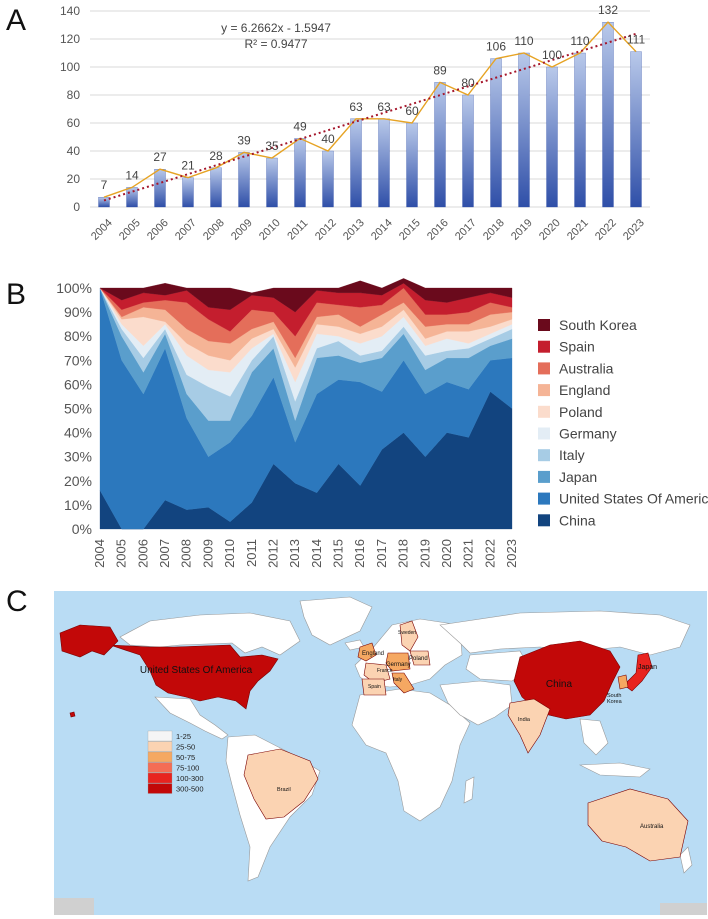 Image resolution: width=708 pixels, height=919 pixels. What do you see at coordinates (489, 553) in the screenshot?
I see `x-tick-label: 2022` at bounding box center [489, 553].